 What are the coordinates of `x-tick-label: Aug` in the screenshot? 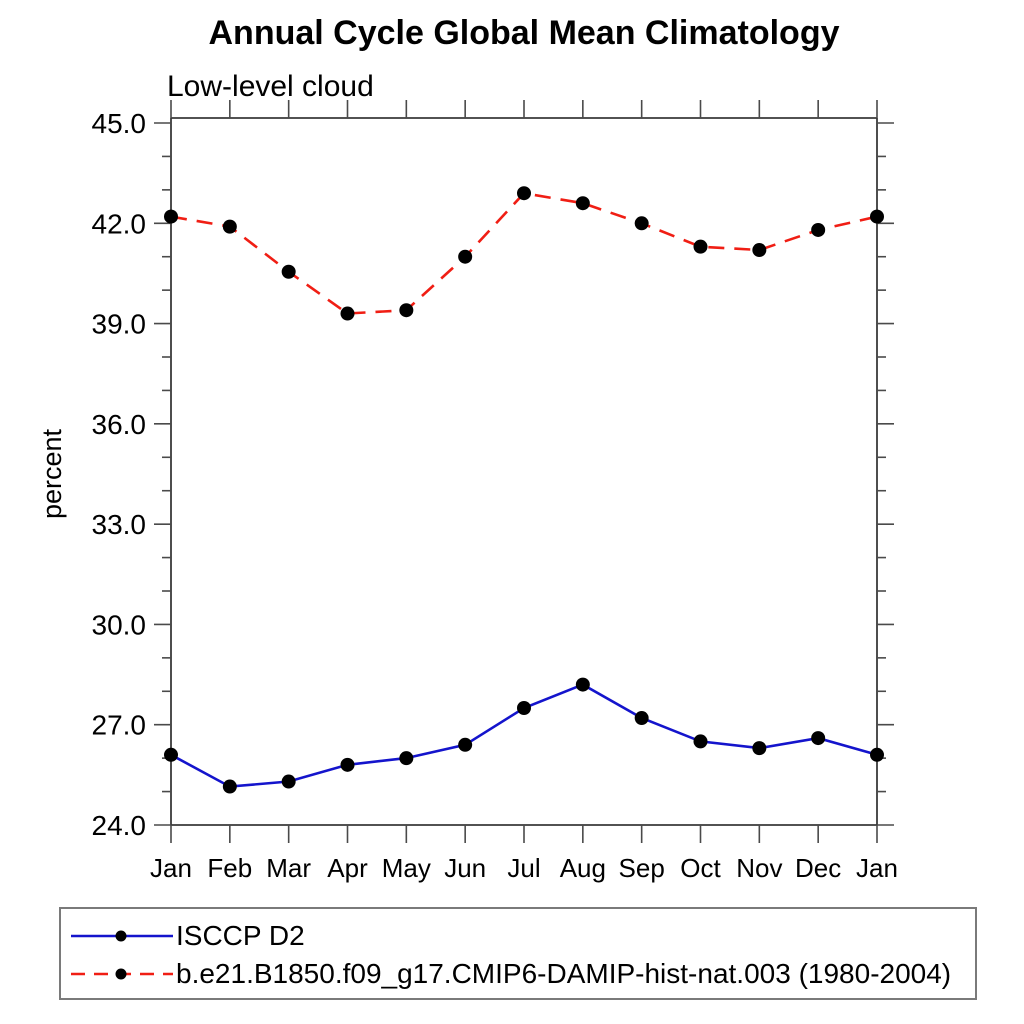 It's located at (583, 868).